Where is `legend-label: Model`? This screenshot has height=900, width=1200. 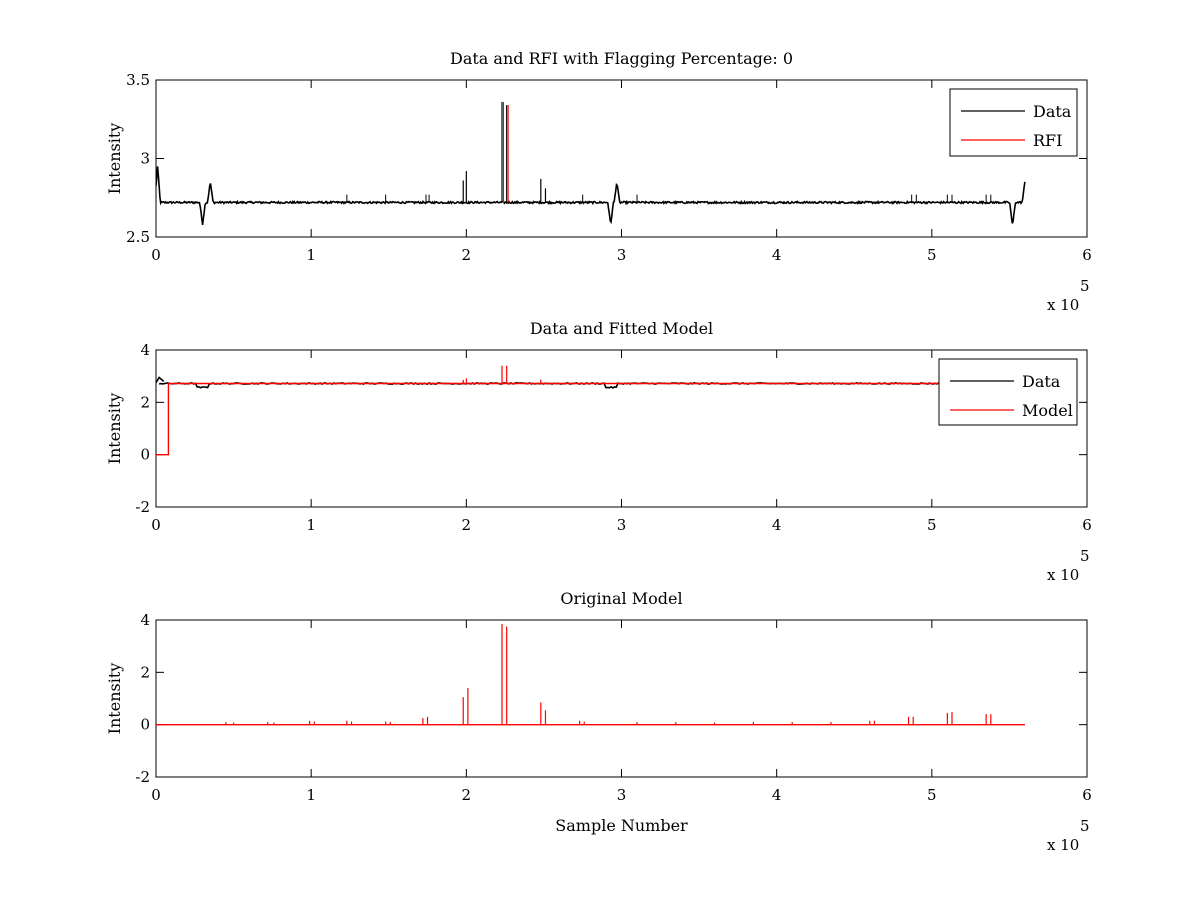
legend-label: Model is located at coordinates (1047, 410).